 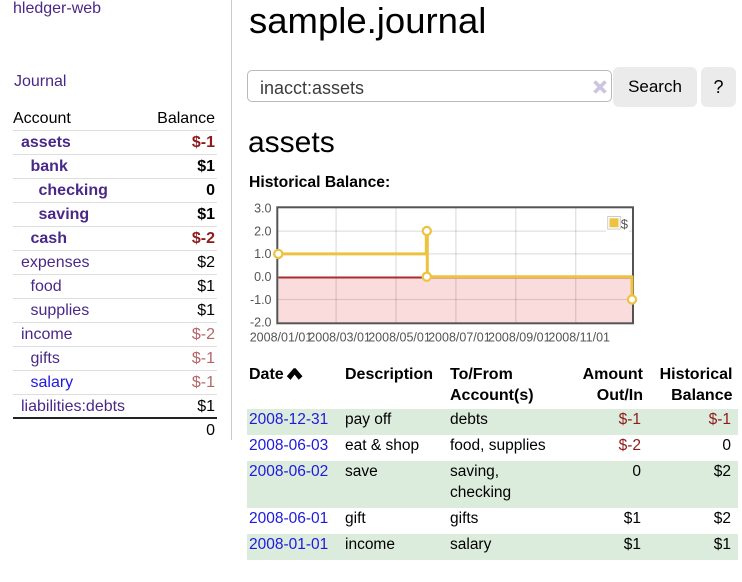 What do you see at coordinates (262, 231) in the screenshot?
I see `svg-text: 2.0` at bounding box center [262, 231].